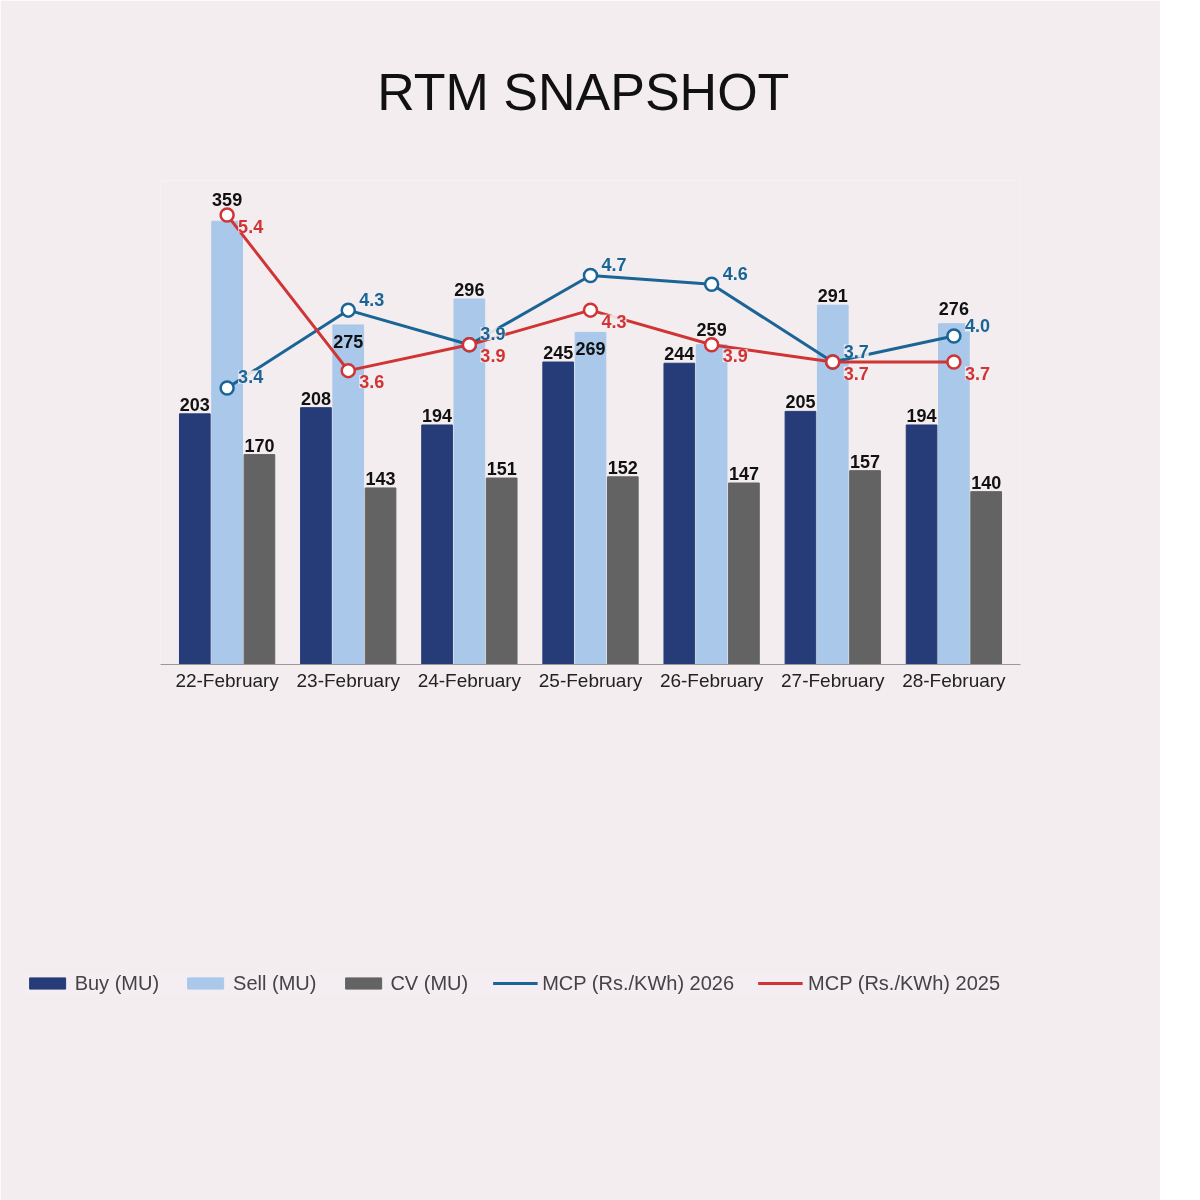 This screenshot has width=1200, height=1200. Describe the element at coordinates (501, 469) in the screenshot. I see `data-label: 151` at that location.